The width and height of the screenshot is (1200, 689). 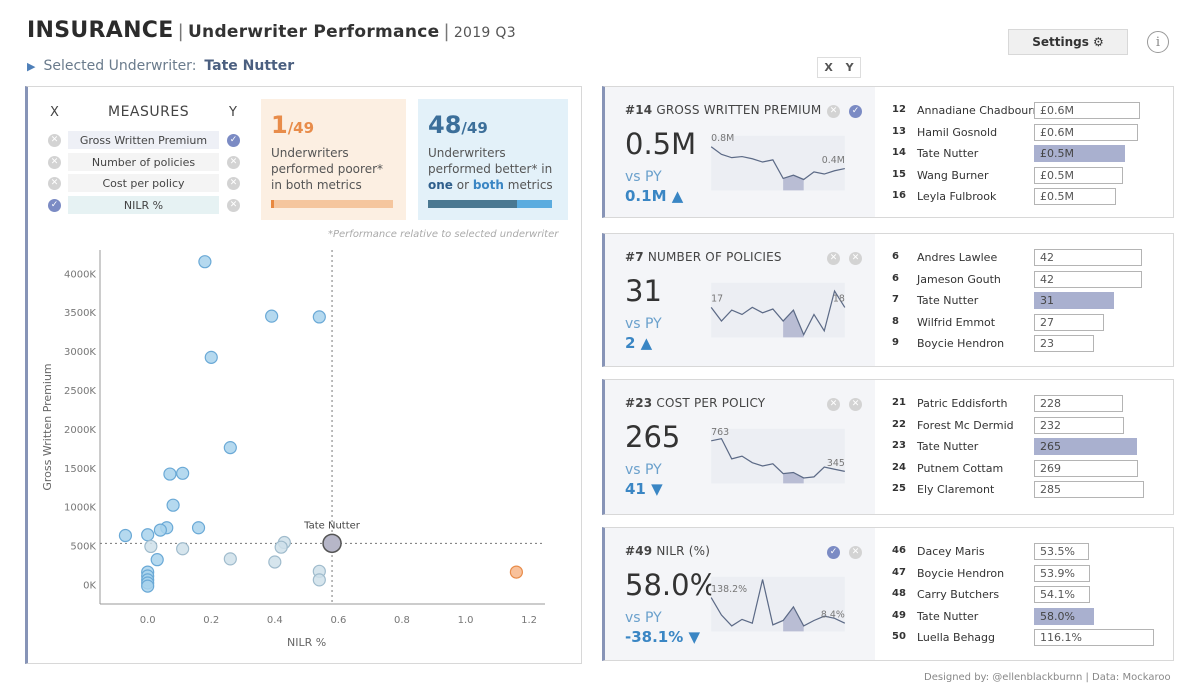 What do you see at coordinates (899, 445) in the screenshot?
I see `rank-number: 23` at bounding box center [899, 445].